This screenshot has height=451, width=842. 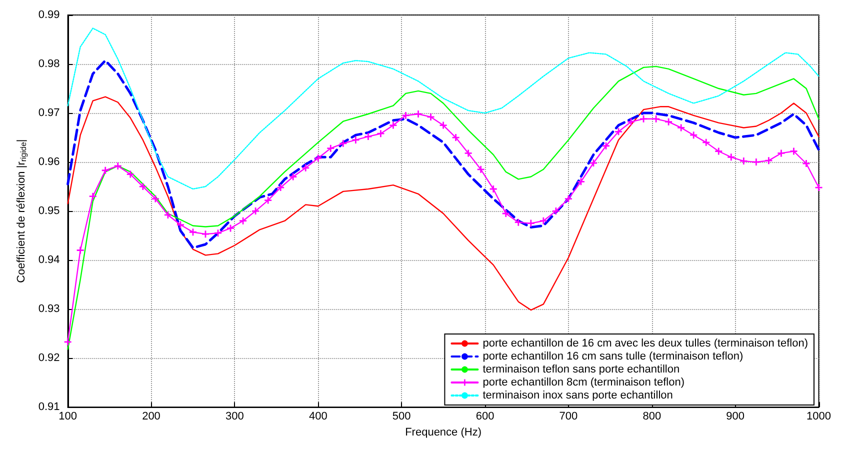 What do you see at coordinates (735, 416) in the screenshot?
I see `x-tick-label: 900` at bounding box center [735, 416].